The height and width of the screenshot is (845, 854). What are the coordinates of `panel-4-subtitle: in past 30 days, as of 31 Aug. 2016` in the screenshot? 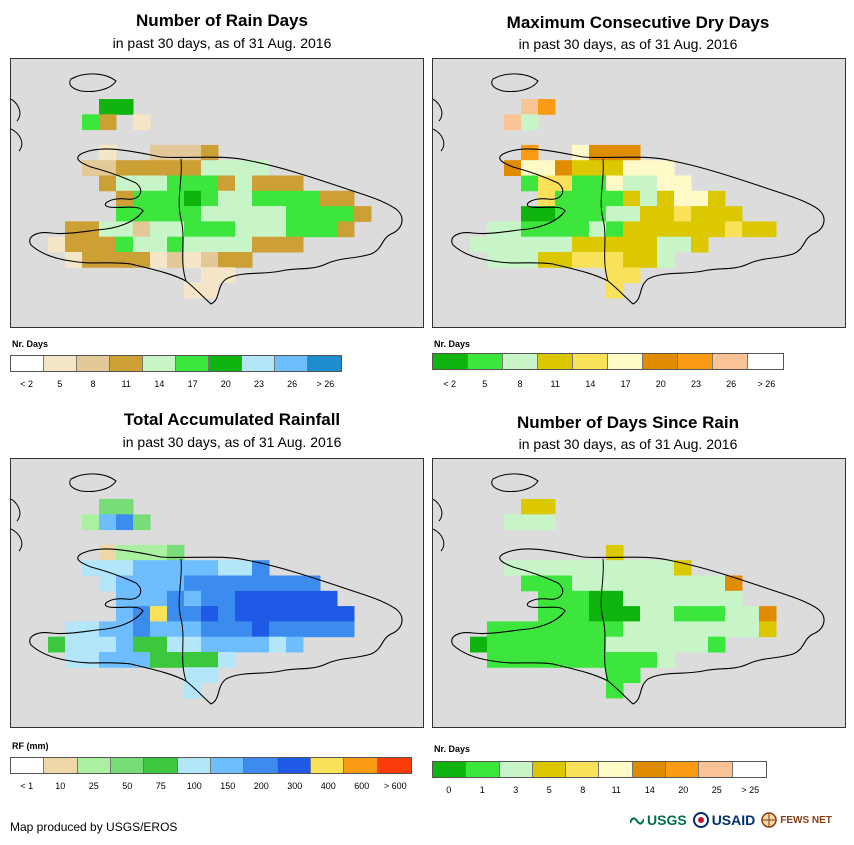 It's located at (628, 444).